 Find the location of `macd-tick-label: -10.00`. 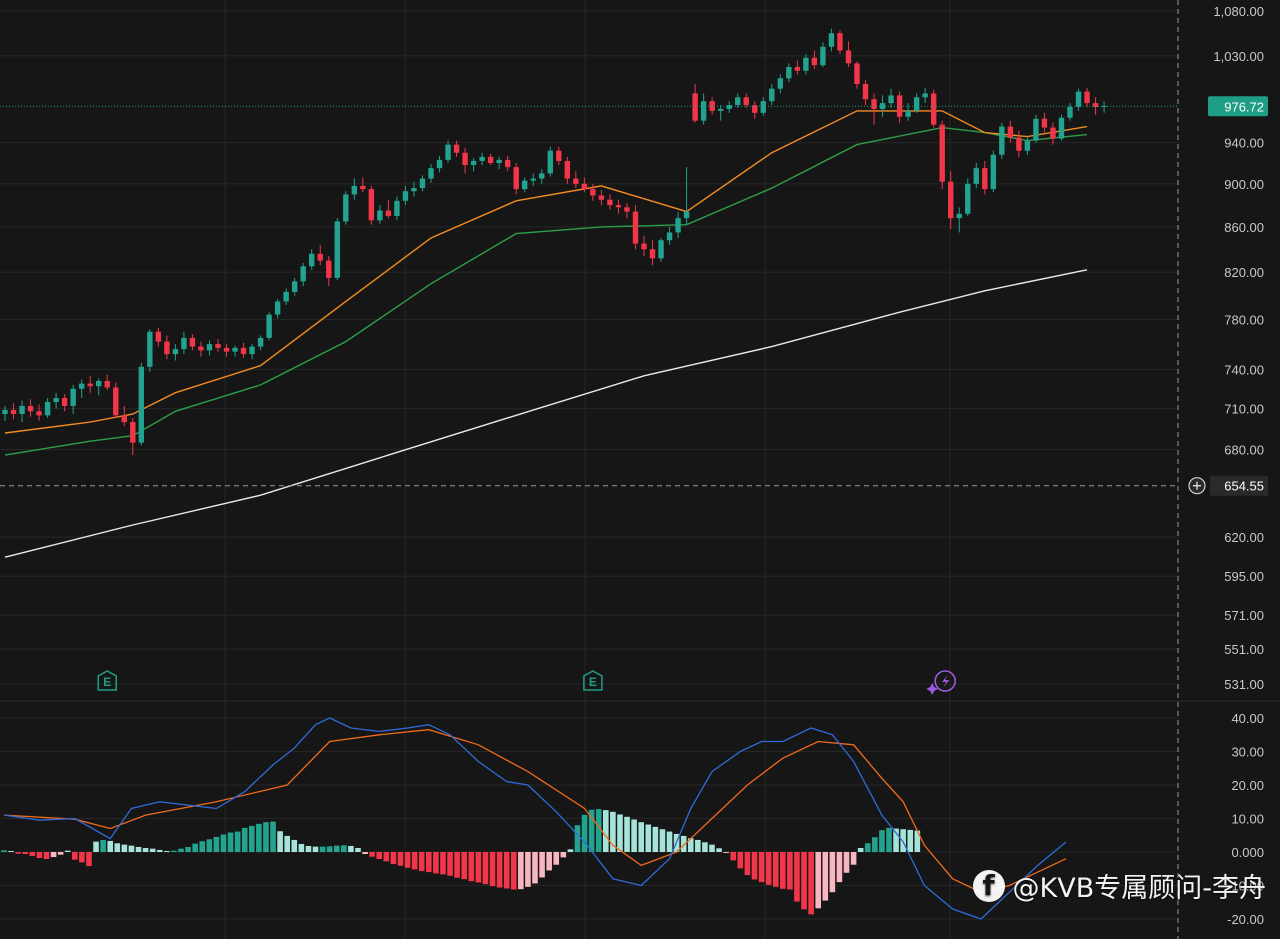

macd-tick-label: -10.00 is located at coordinates (1245, 886).